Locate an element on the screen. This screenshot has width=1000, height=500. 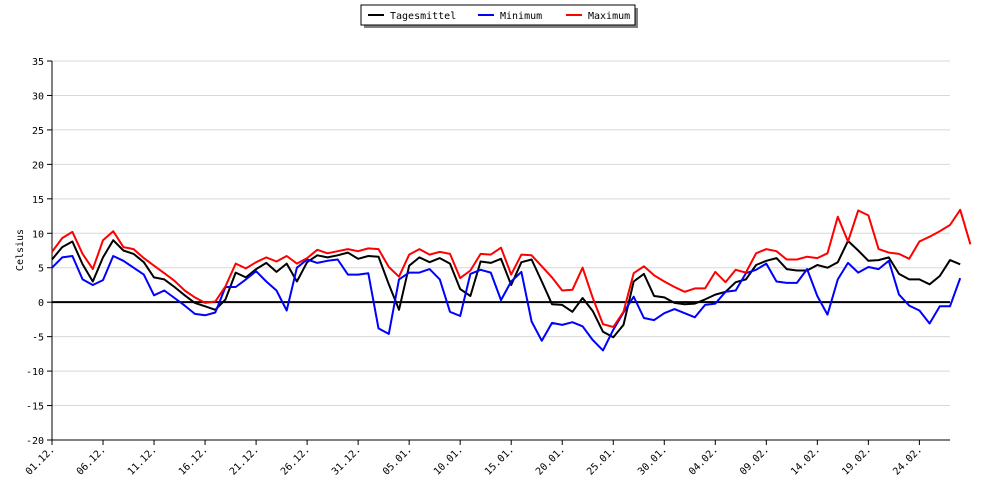
x-tick-label: 25.01. is located at coordinates (601, 460).